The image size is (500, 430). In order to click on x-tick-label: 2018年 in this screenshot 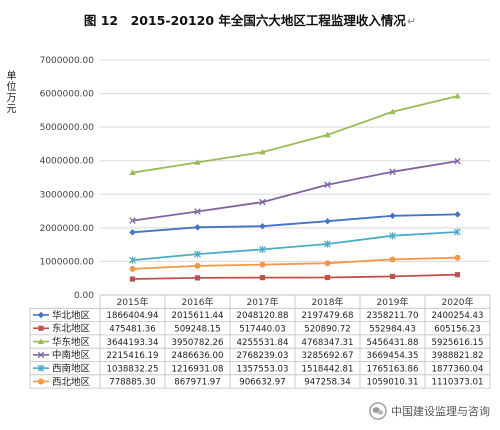, I will do `click(328, 302)`.